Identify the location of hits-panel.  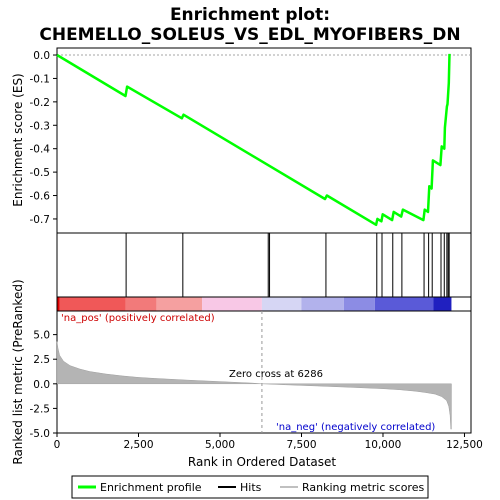
(287, 265).